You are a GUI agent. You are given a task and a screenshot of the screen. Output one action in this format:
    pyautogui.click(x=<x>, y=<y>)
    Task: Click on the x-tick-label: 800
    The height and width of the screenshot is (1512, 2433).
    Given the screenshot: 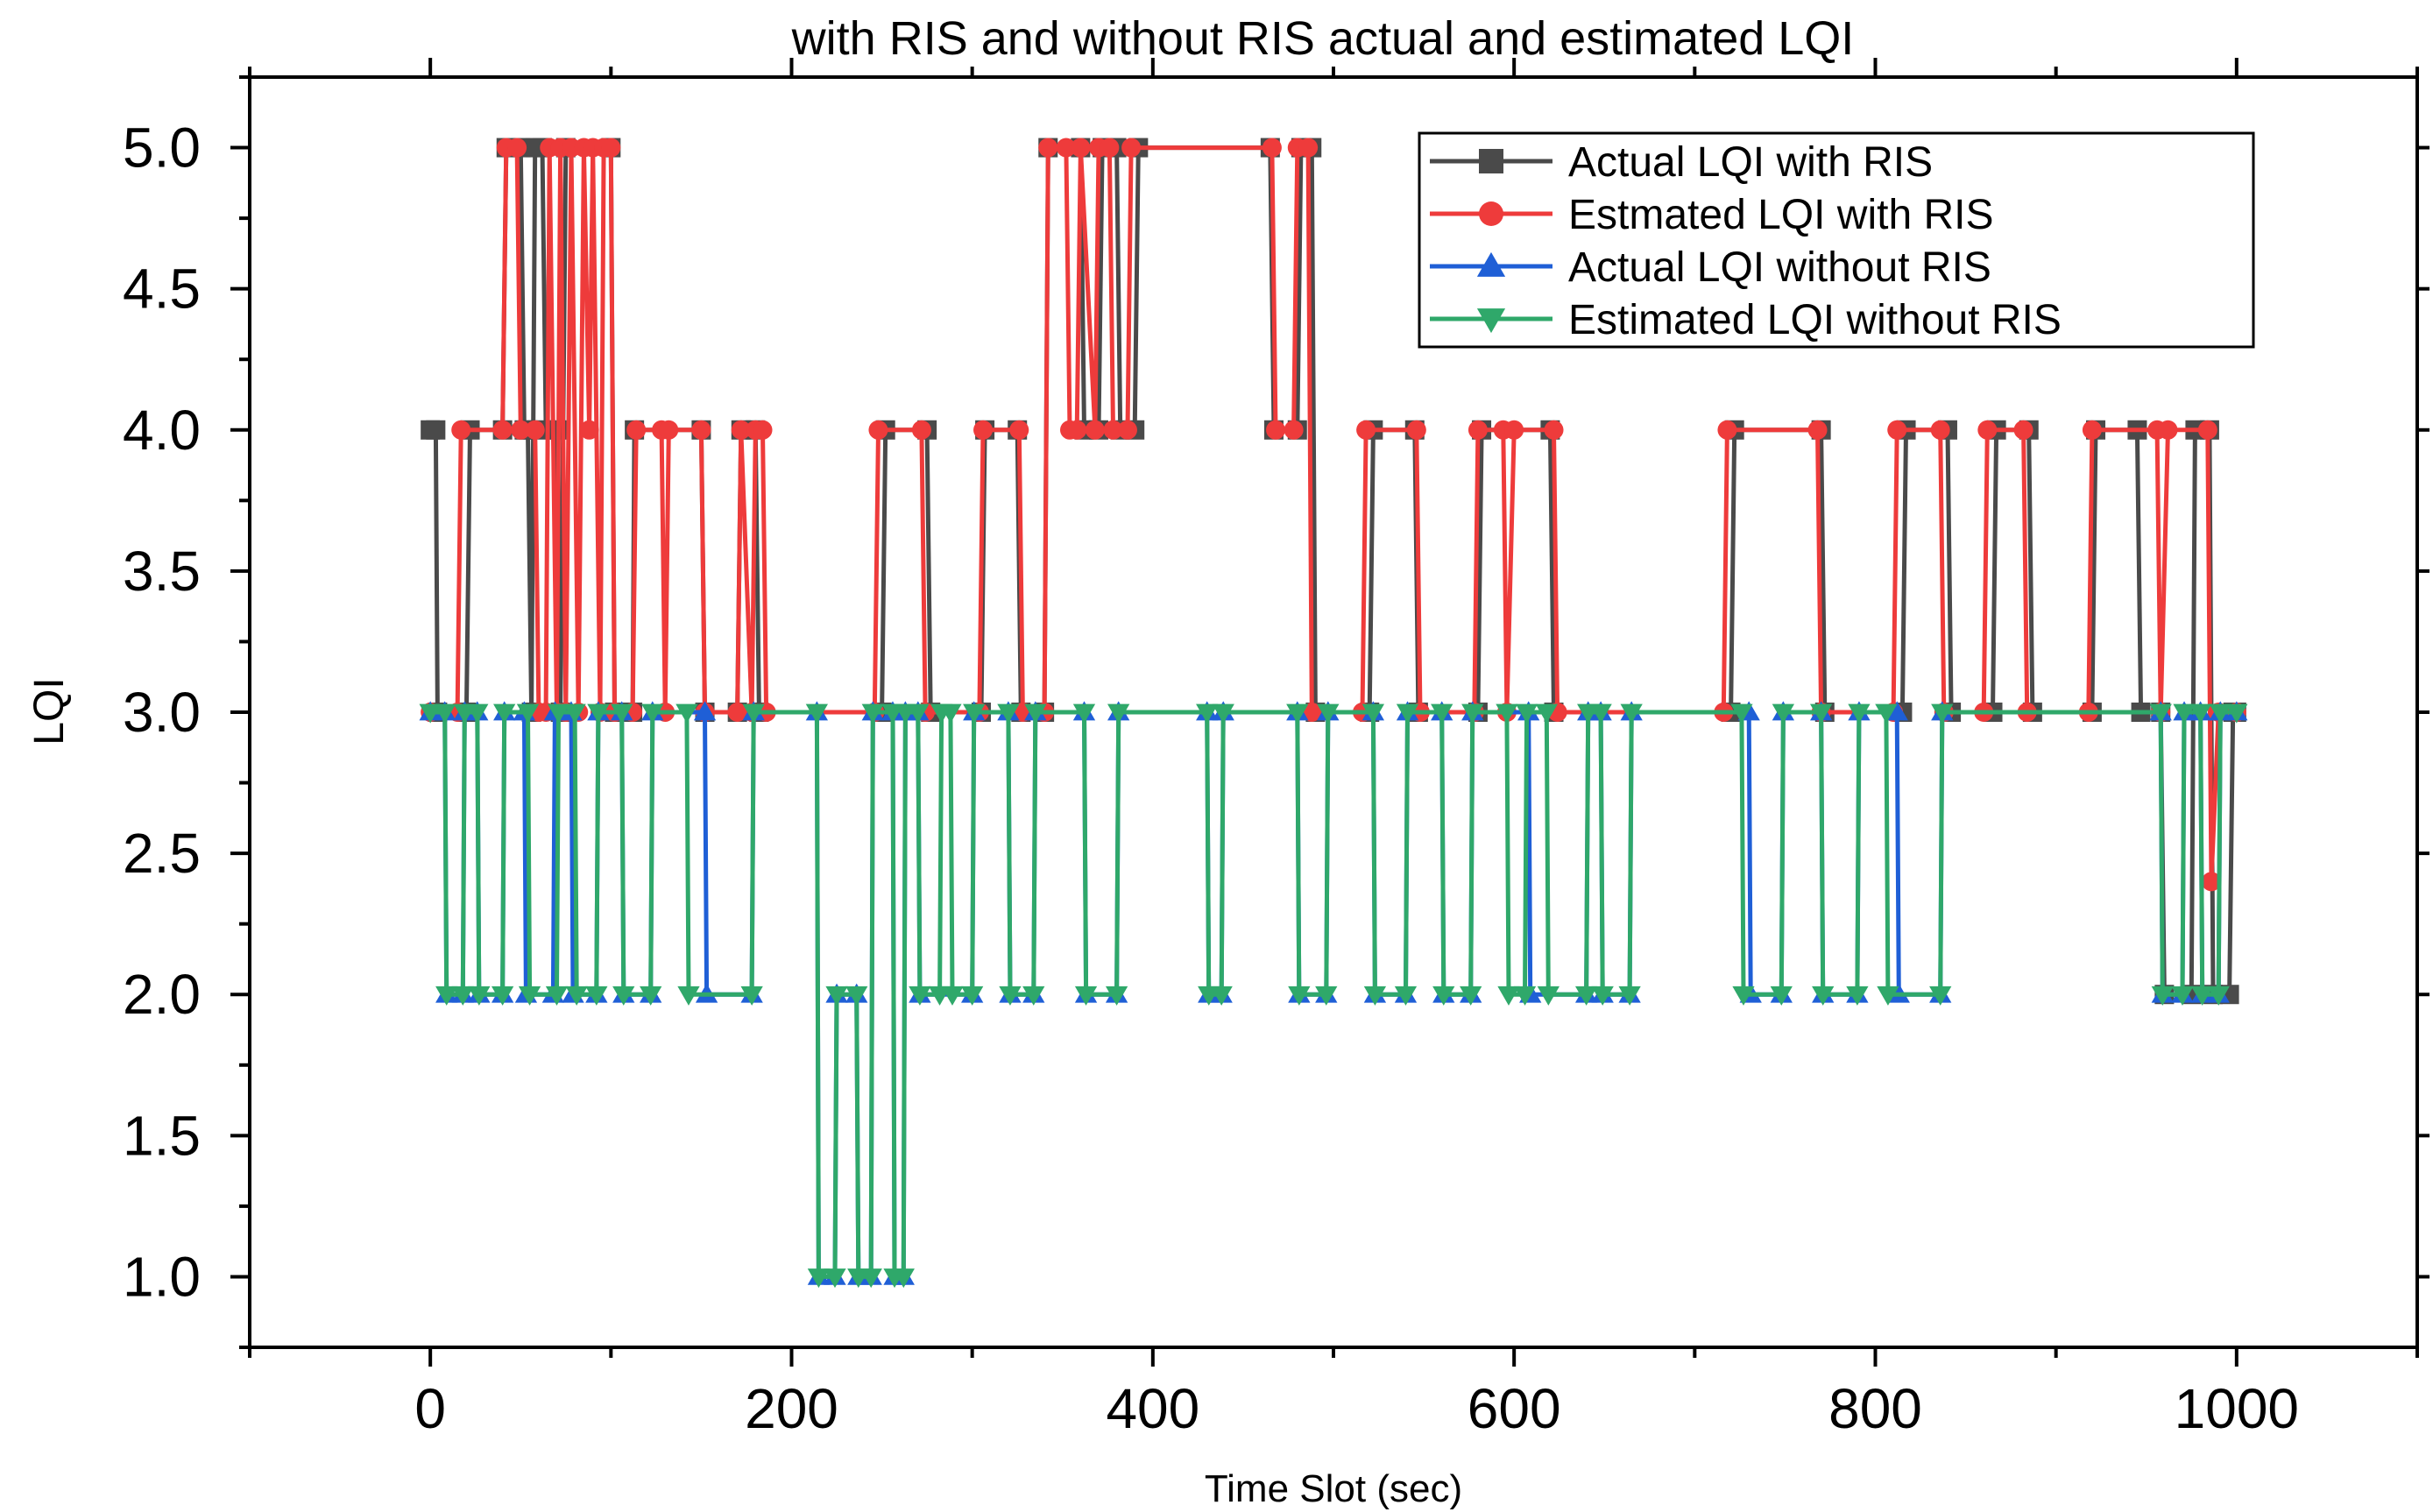 What is the action you would take?
    pyautogui.click(x=1875, y=1408)
    